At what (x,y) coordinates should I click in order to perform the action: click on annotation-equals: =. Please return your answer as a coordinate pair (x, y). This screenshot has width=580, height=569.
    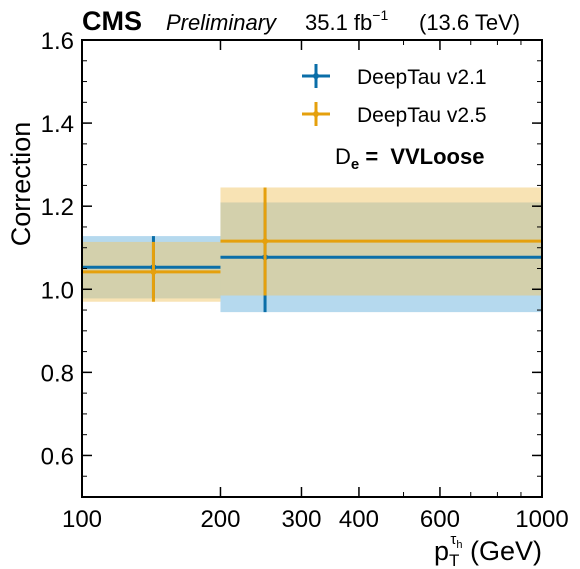
    Looking at the image, I should click on (371, 156).